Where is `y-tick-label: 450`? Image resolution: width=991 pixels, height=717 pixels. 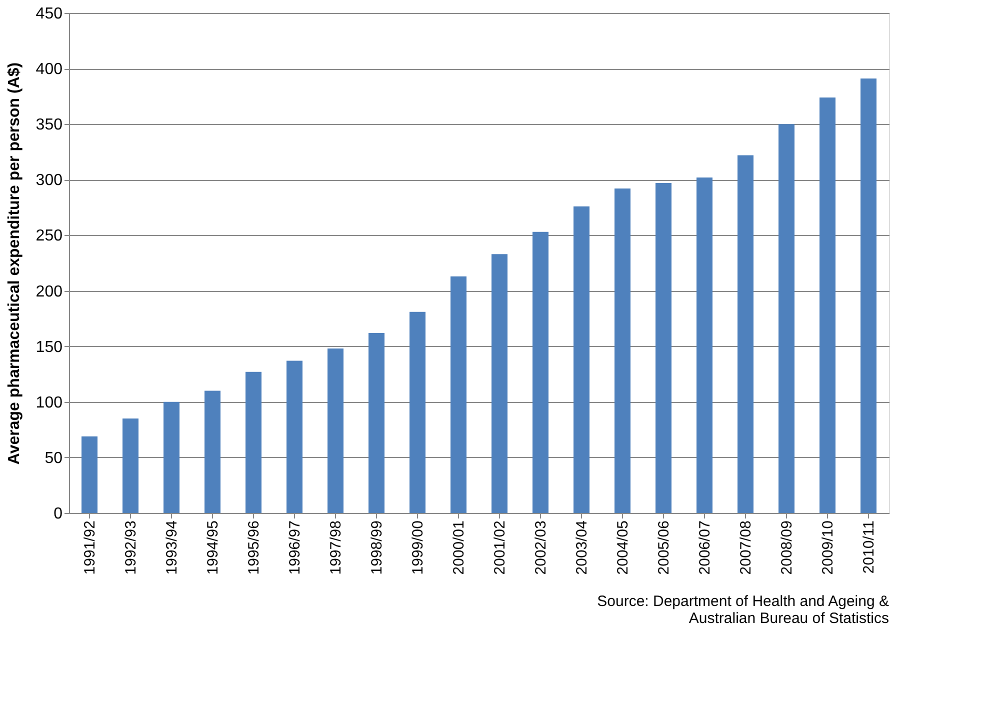
y-tick-label: 450 is located at coordinates (49, 14).